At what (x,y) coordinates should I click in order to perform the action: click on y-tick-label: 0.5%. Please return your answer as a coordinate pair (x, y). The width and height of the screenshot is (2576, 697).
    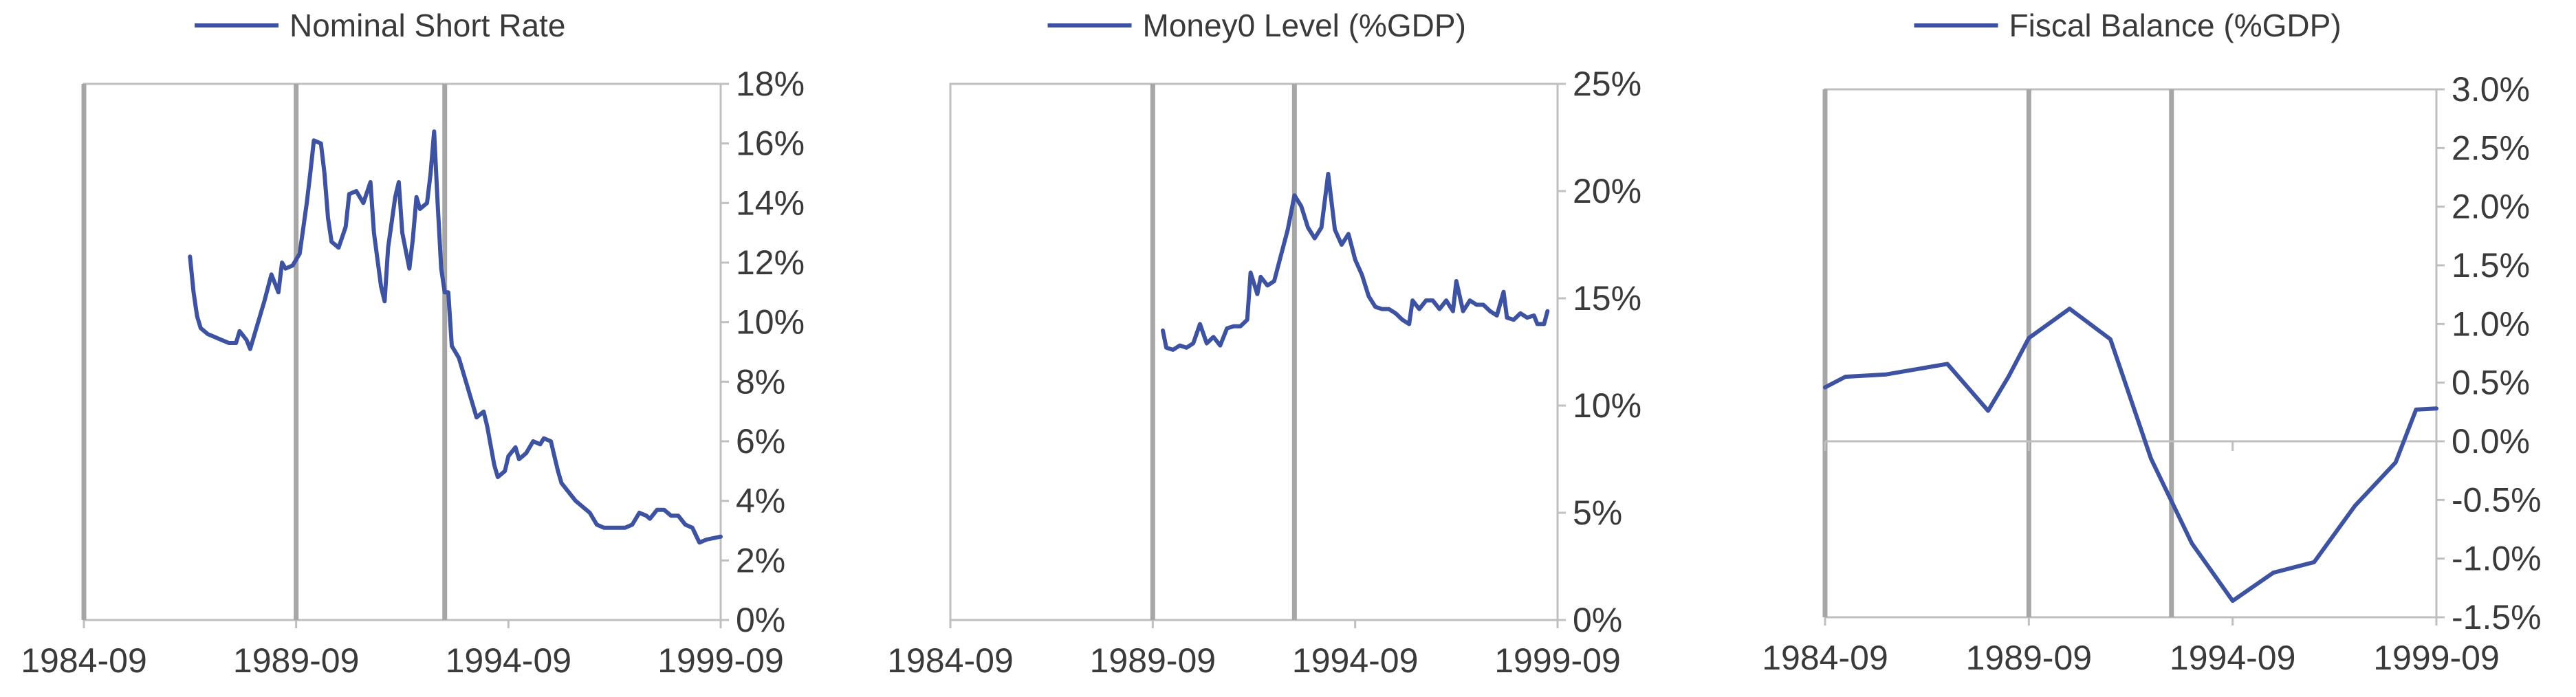
    Looking at the image, I should click on (2491, 383).